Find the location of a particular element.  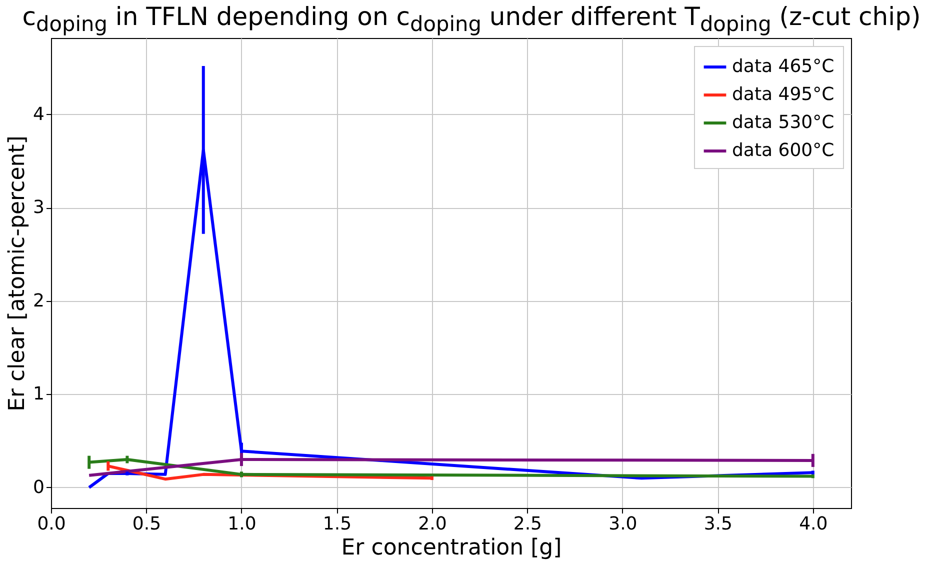

y-axis-title: Er clear [atomic-percent] is located at coordinates (17, 274).